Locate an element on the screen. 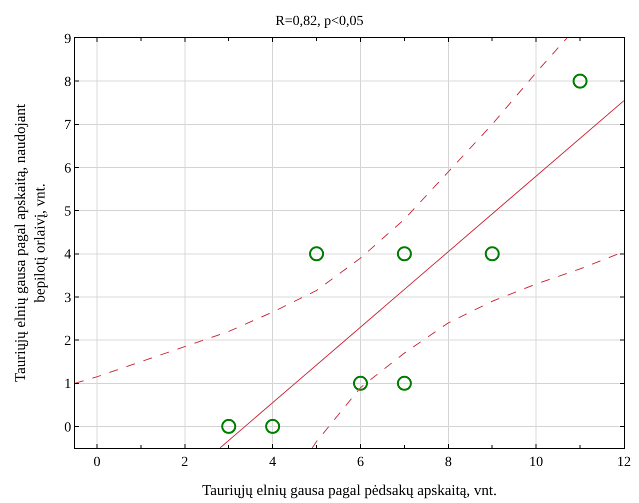  y-tick-label: 7 is located at coordinates (68, 126).